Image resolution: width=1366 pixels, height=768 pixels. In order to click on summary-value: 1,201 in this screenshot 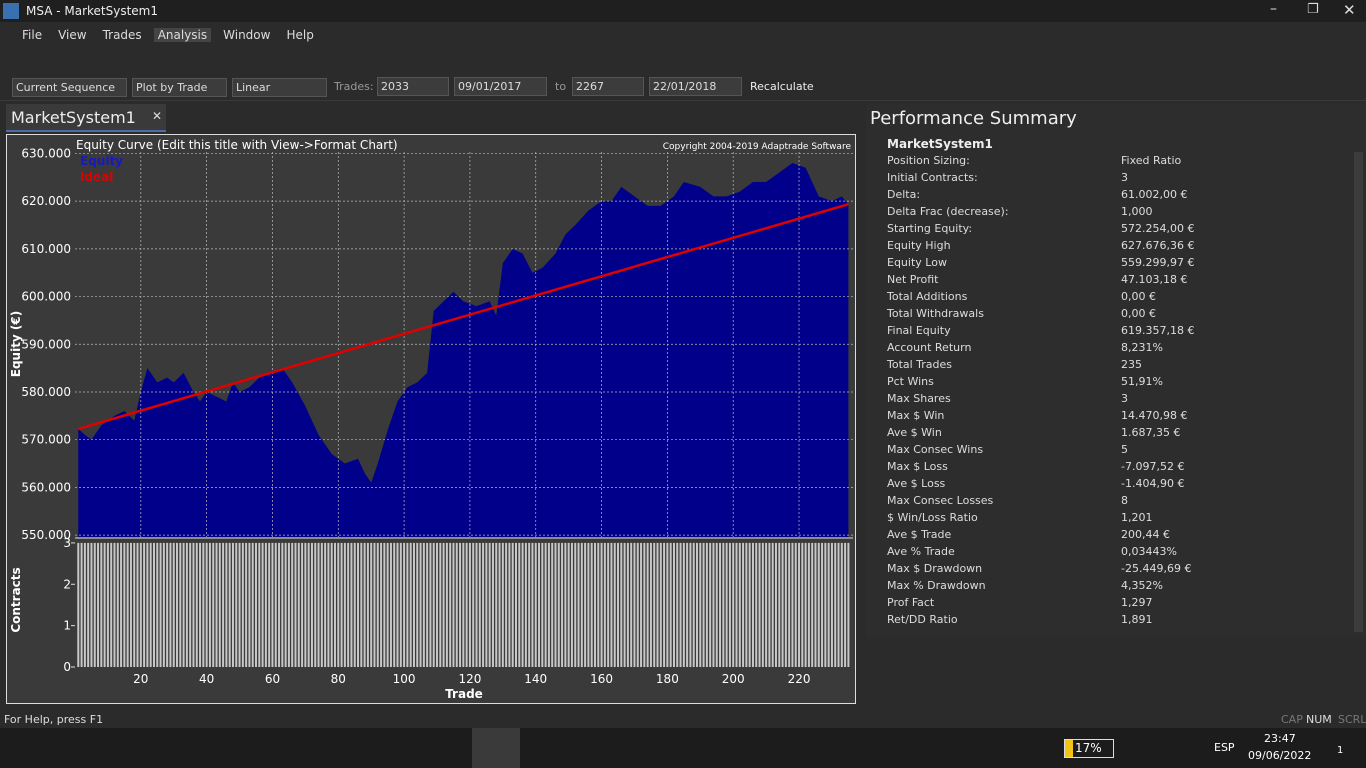, I will do `click(1137, 517)`.